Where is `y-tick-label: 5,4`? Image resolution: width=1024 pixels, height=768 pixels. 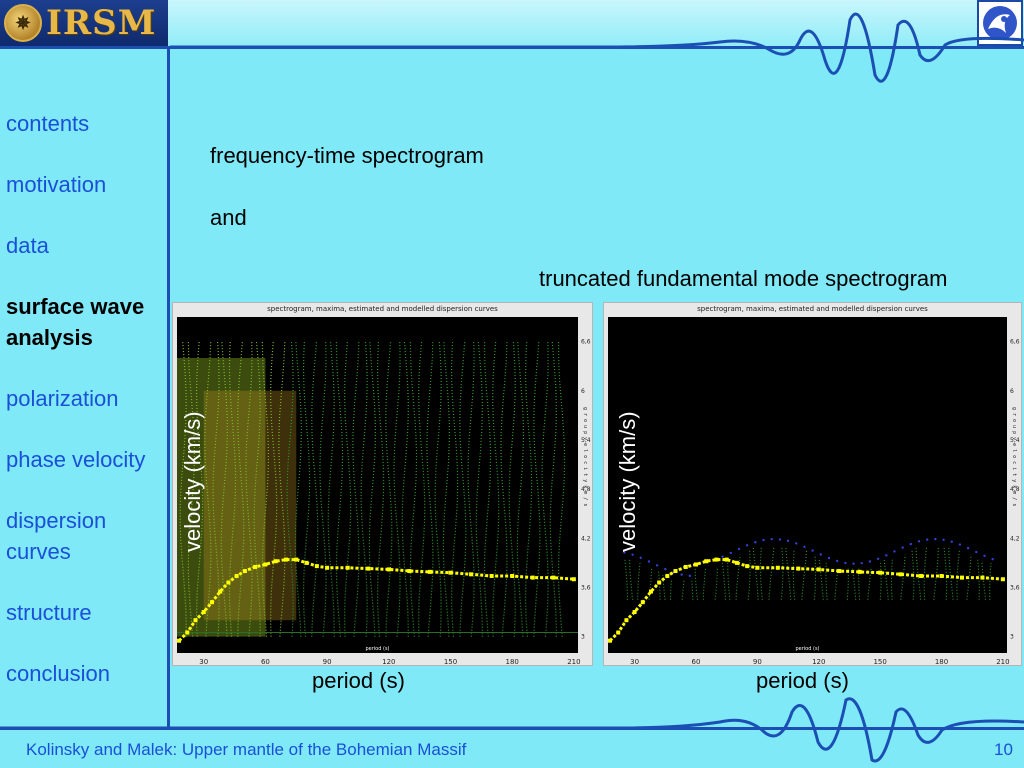
y-tick-label: 5,4 is located at coordinates (586, 440).